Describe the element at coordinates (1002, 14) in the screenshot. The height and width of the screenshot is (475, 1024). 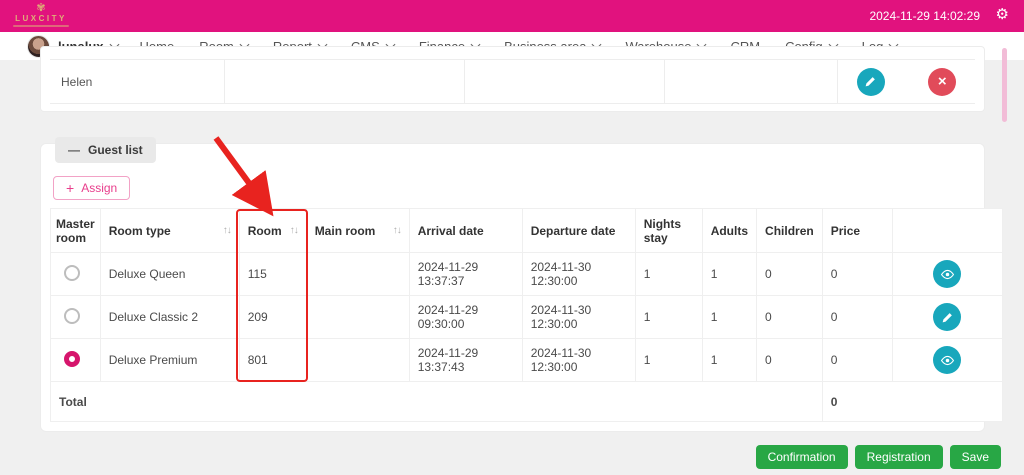
I see `settings-gear-icon: ⚙` at that location.